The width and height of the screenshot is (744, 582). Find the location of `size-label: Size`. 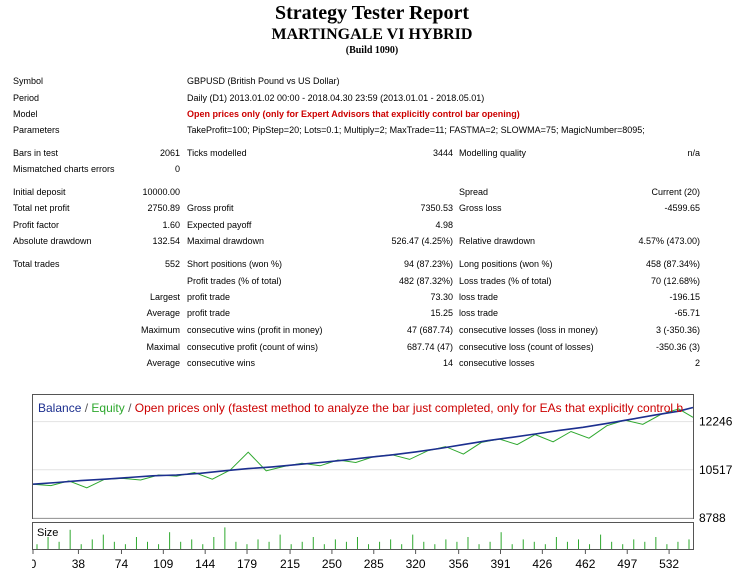

size-label: Size is located at coordinates (47, 533).